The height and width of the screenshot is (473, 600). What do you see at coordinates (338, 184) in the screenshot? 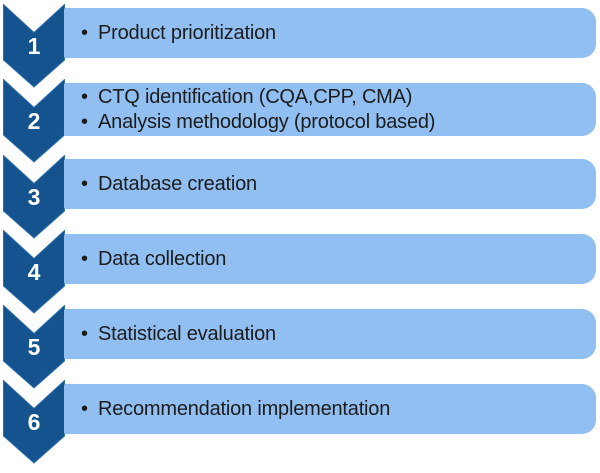
I see `bullet-item: • Database creation` at bounding box center [338, 184].